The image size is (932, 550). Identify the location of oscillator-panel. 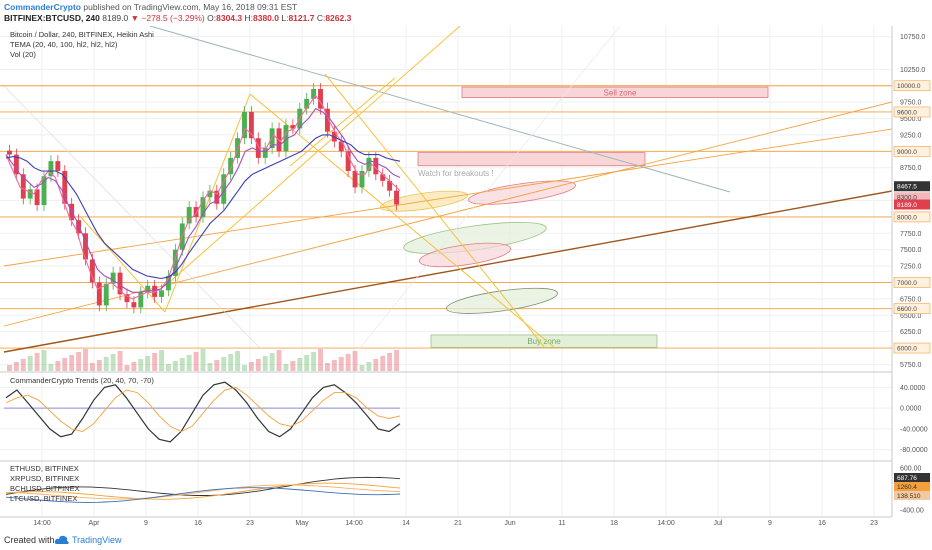
(202, 412).